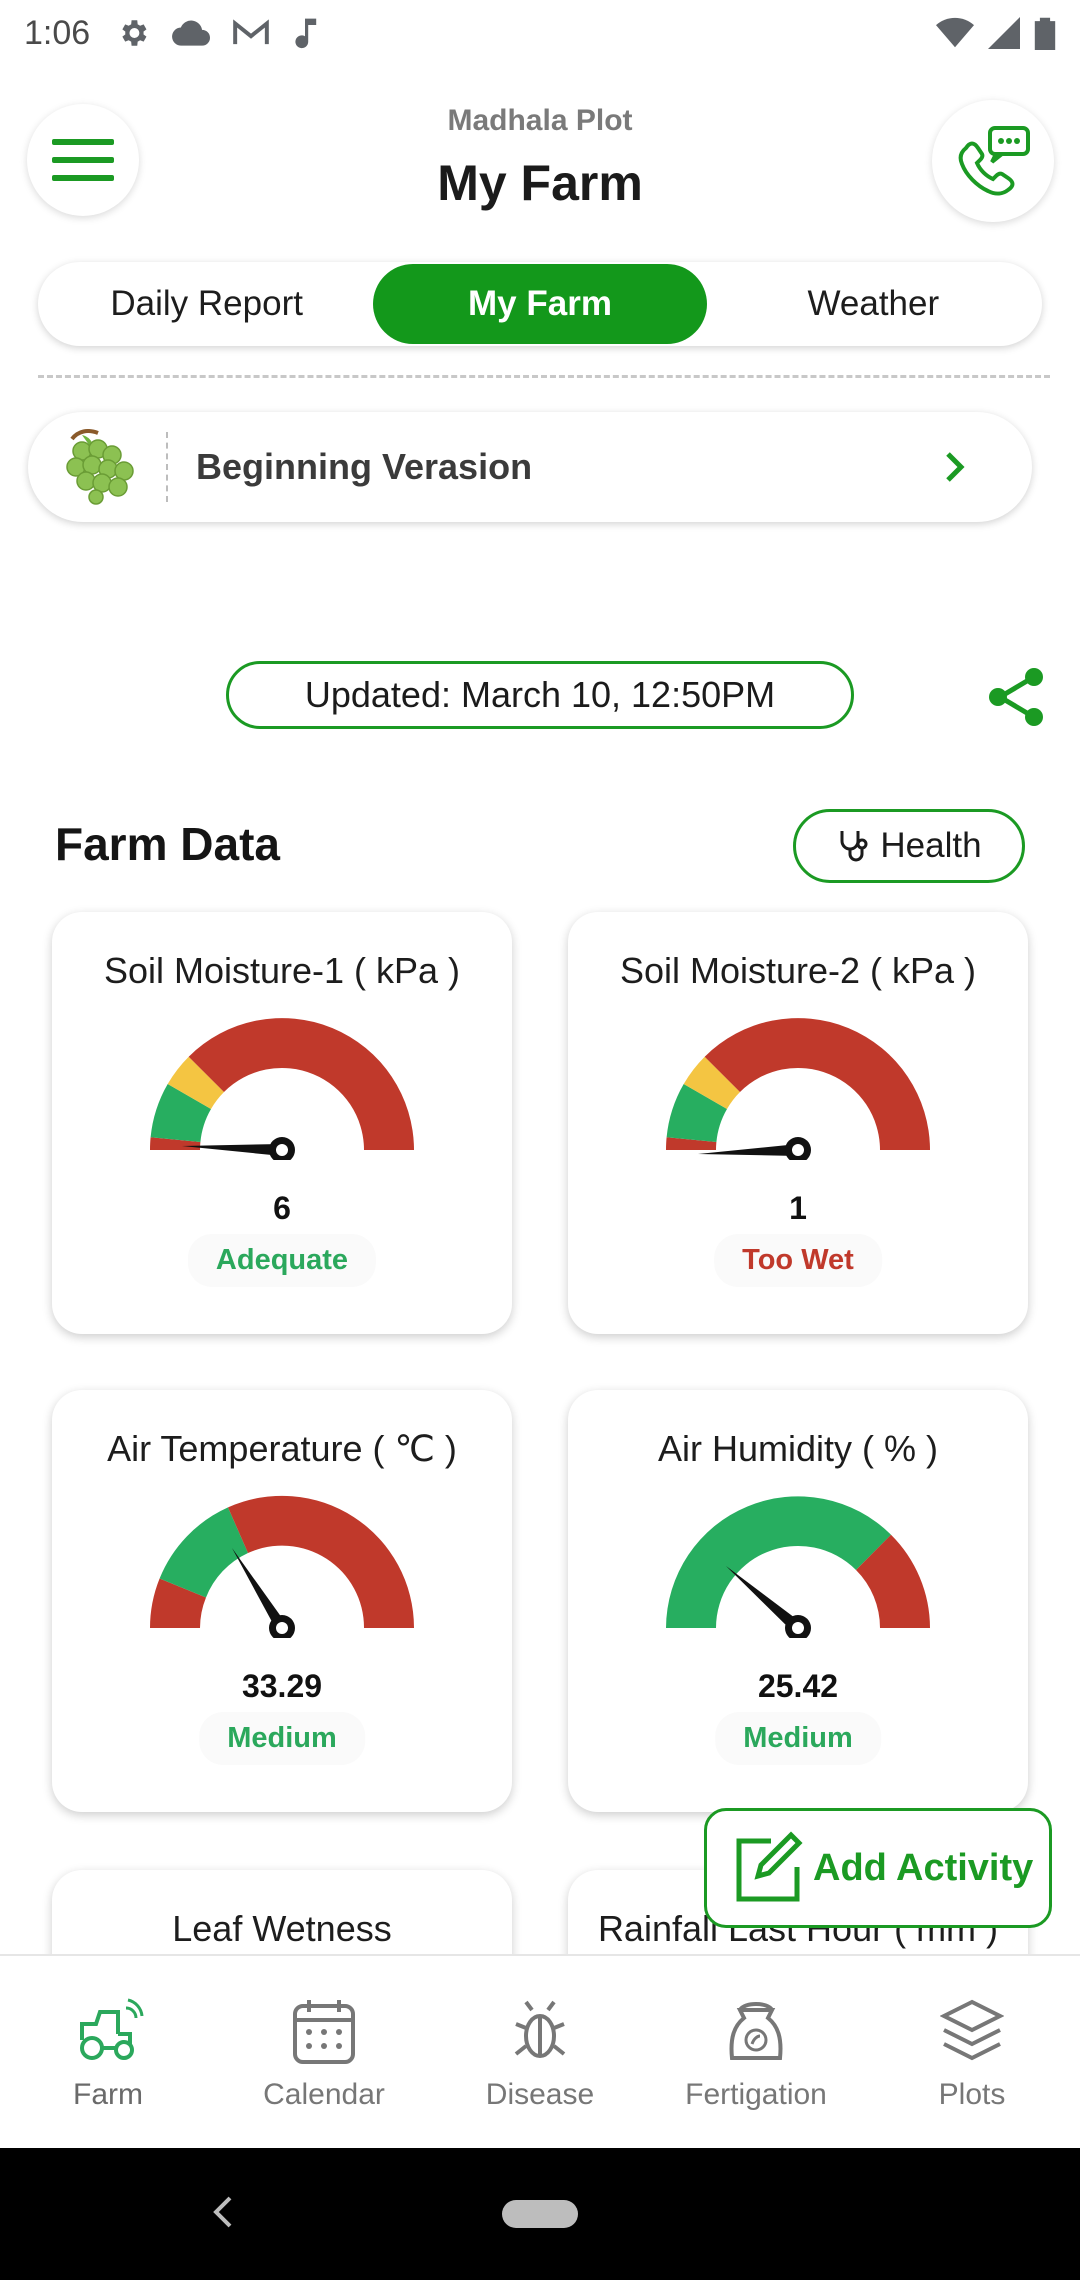 The height and width of the screenshot is (2280, 1080). I want to click on view-tabs: Daily Report My Farm Weather, so click(540, 304).